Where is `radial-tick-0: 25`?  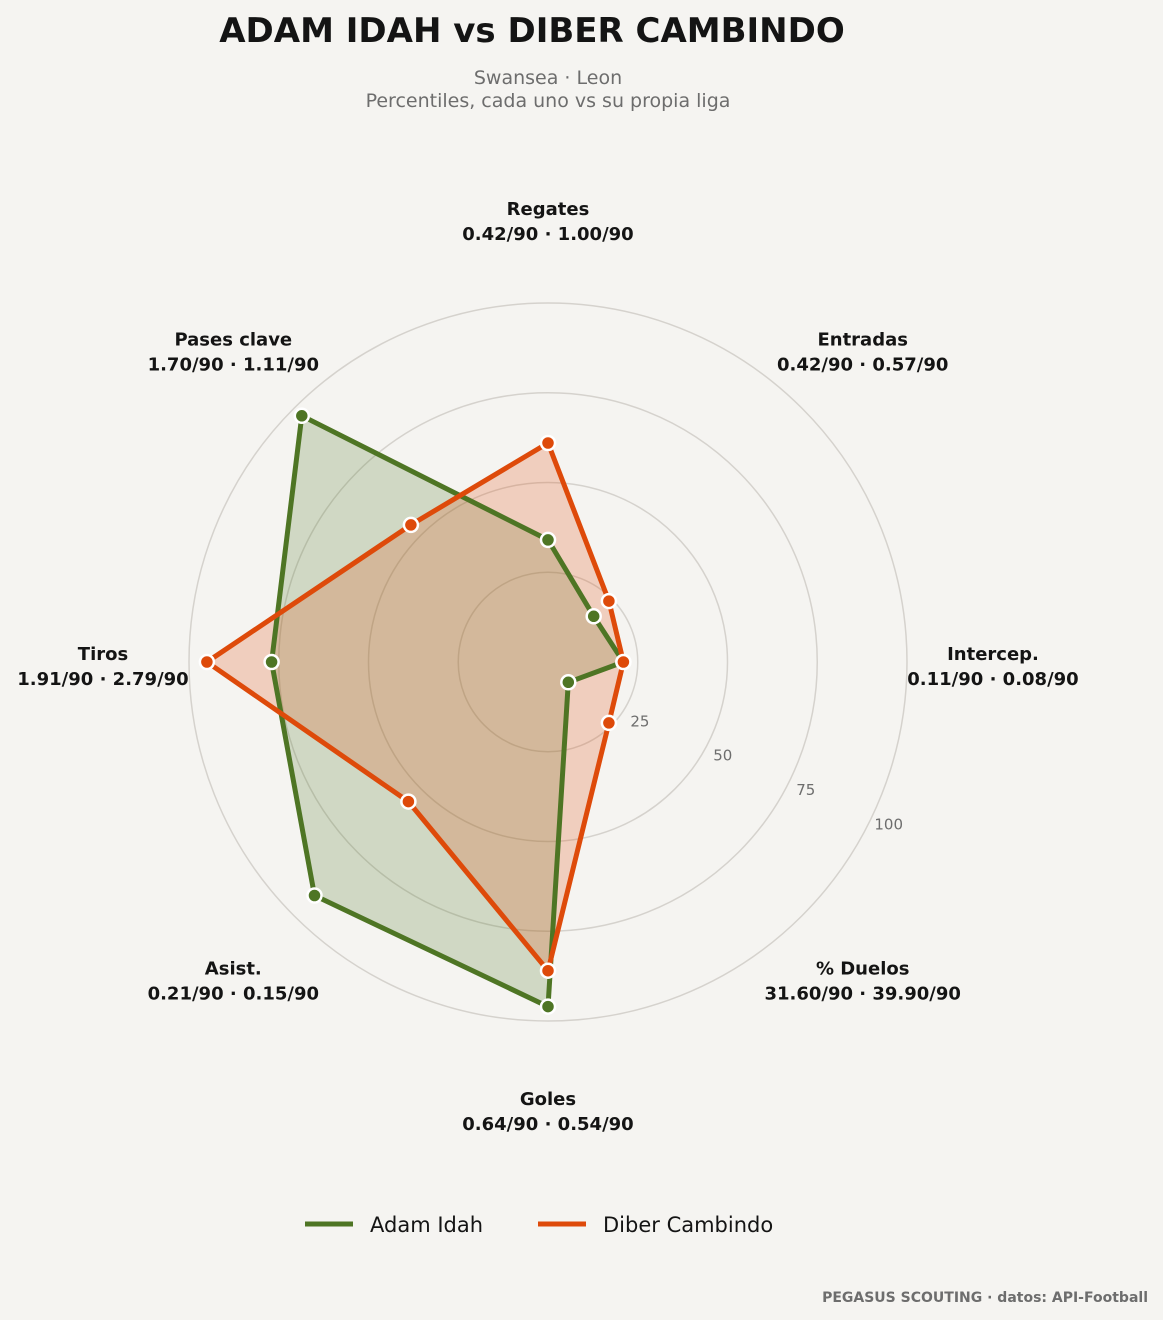 radial-tick-0: 25 is located at coordinates (639, 721).